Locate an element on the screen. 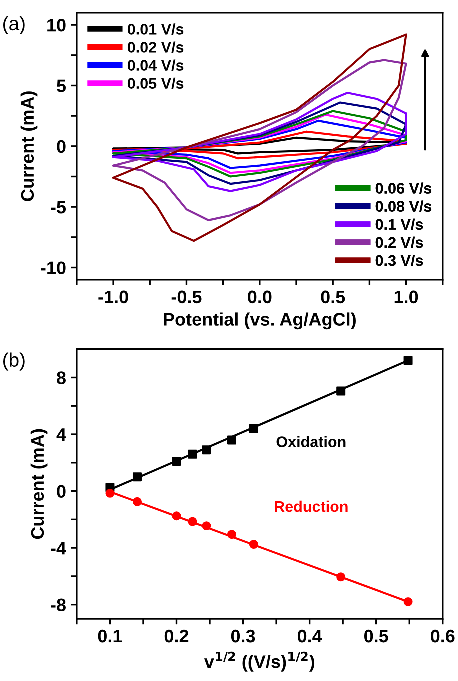 The height and width of the screenshot is (681, 458). series-label: Oxidation is located at coordinates (311, 442).